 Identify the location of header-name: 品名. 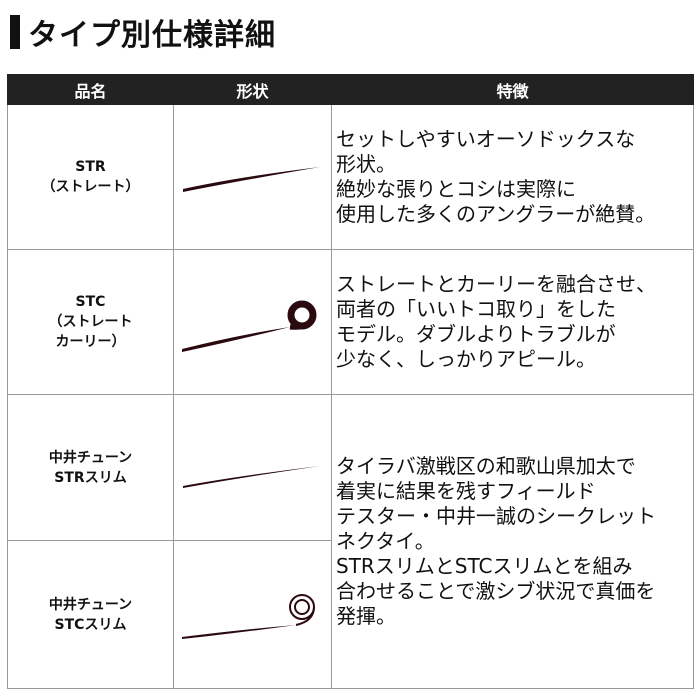
(90, 89).